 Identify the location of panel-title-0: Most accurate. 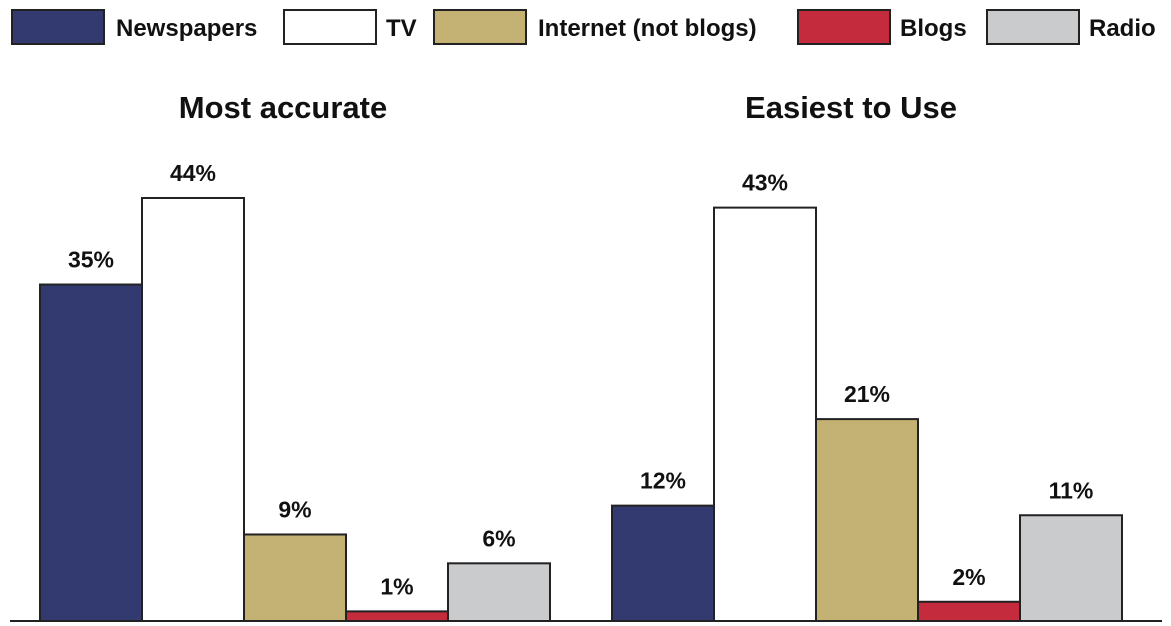
(283, 107).